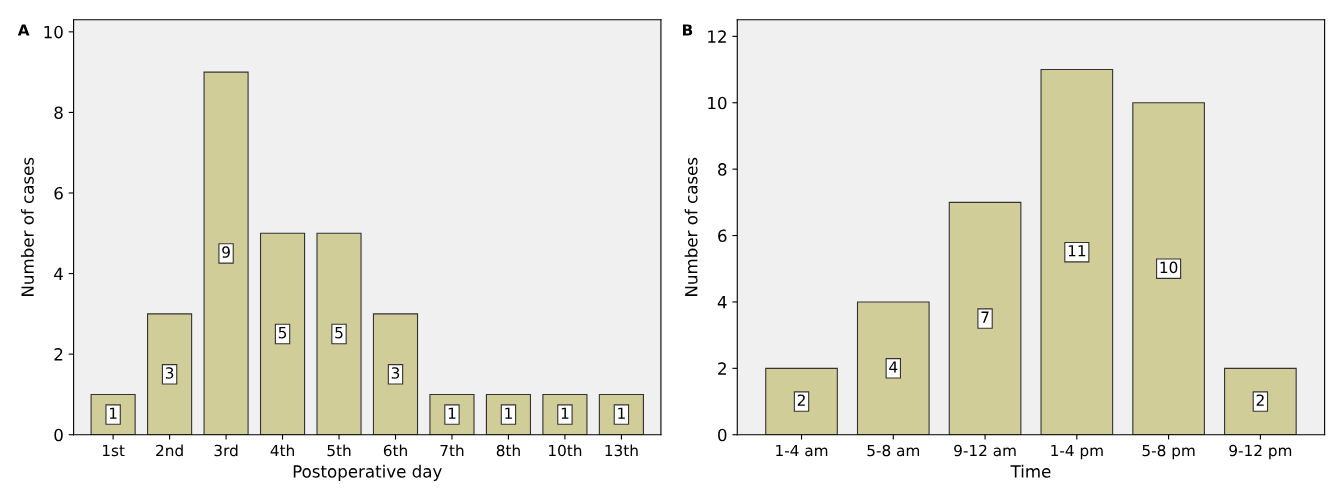  I want to click on data-label: 9, so click(226, 252).